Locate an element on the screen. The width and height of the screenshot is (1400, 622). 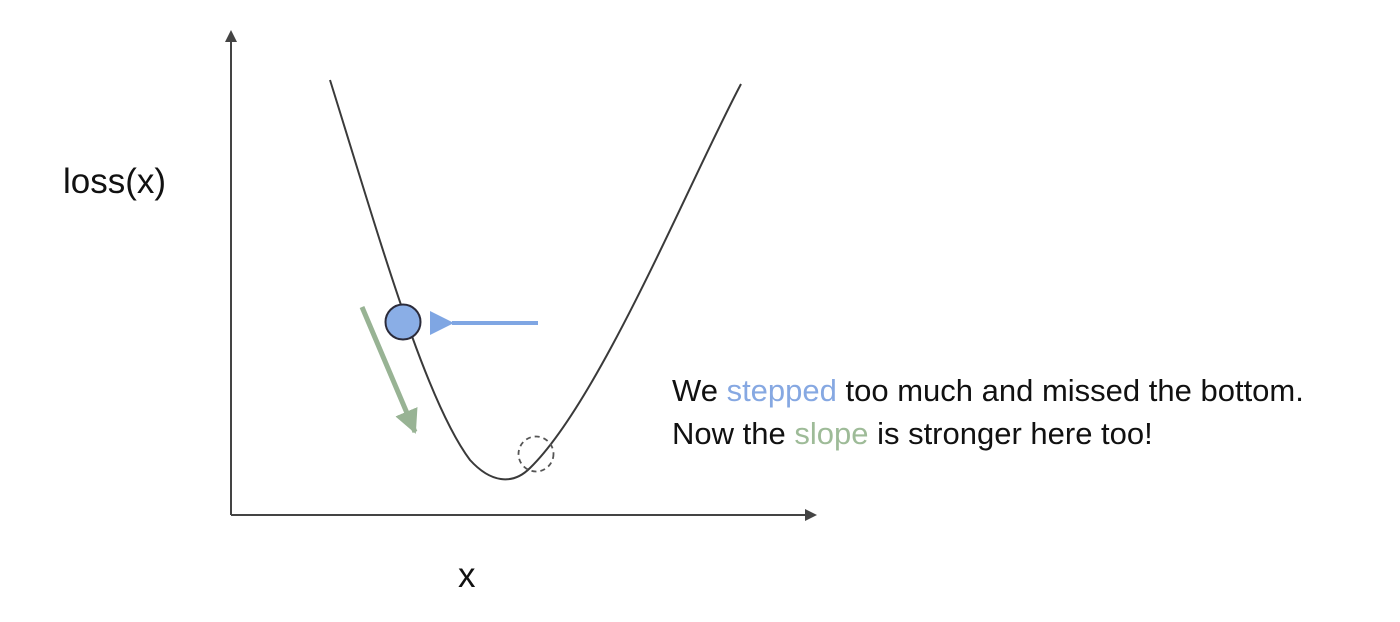
stepped-highlight: stepped is located at coordinates (781, 390).